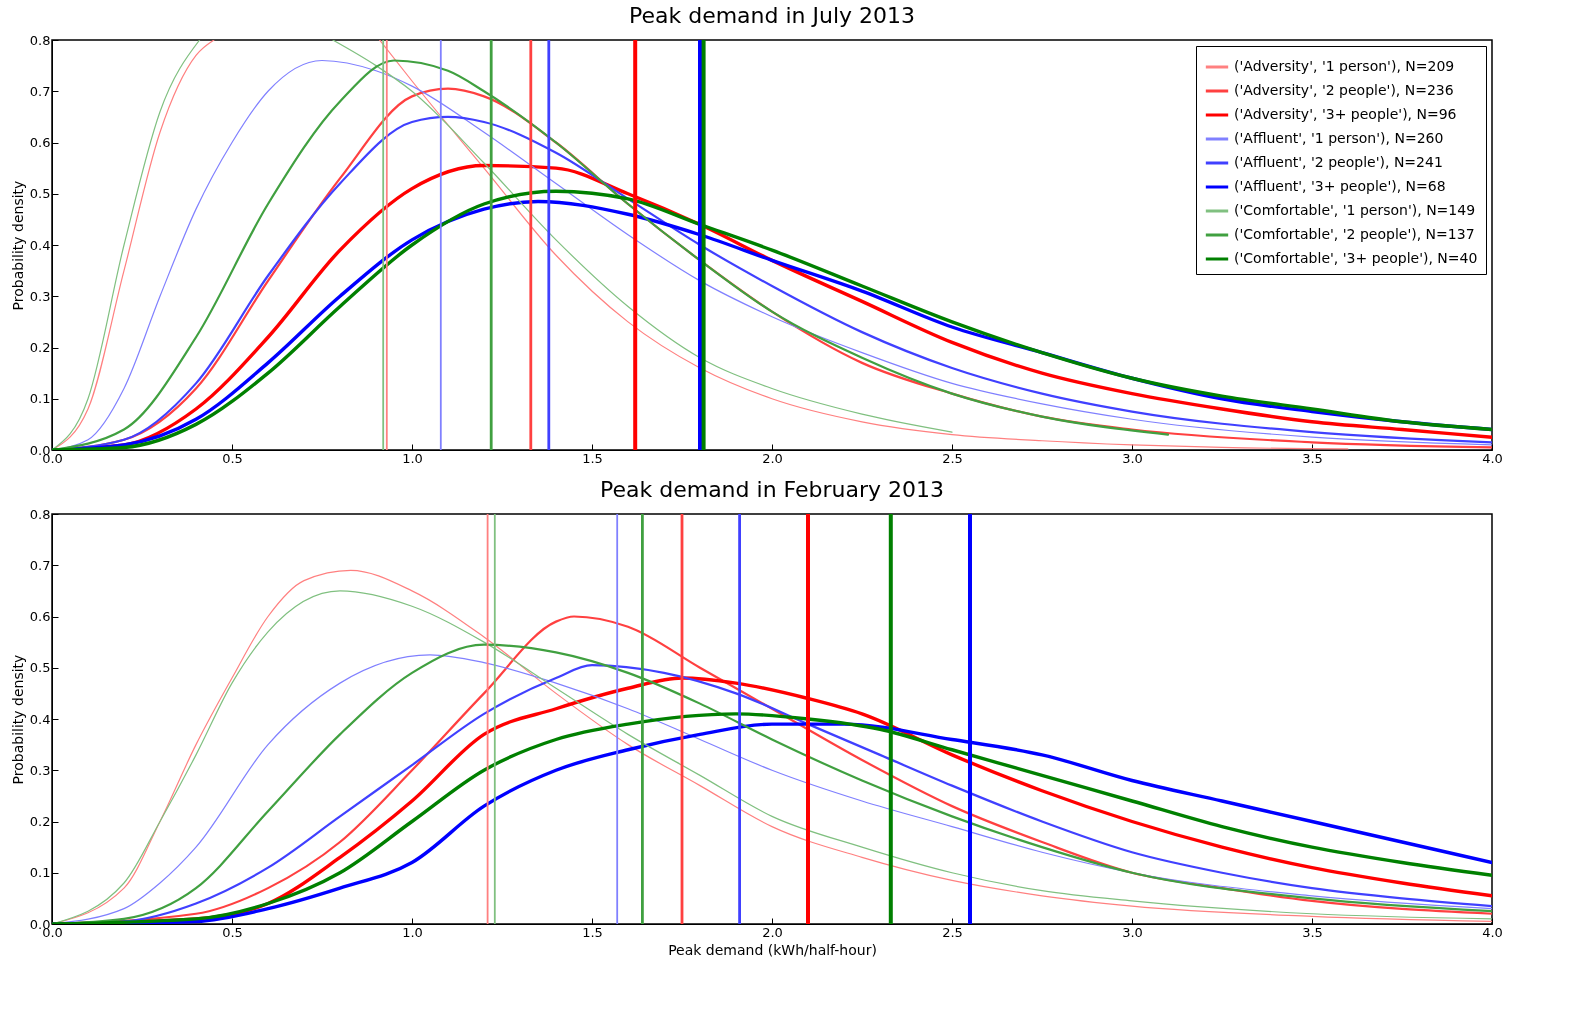 This screenshot has height=1032, width=1588. What do you see at coordinates (1344, 66) in the screenshot?
I see `legend-label: ('Adversity', '1 person'), N=209` at bounding box center [1344, 66].